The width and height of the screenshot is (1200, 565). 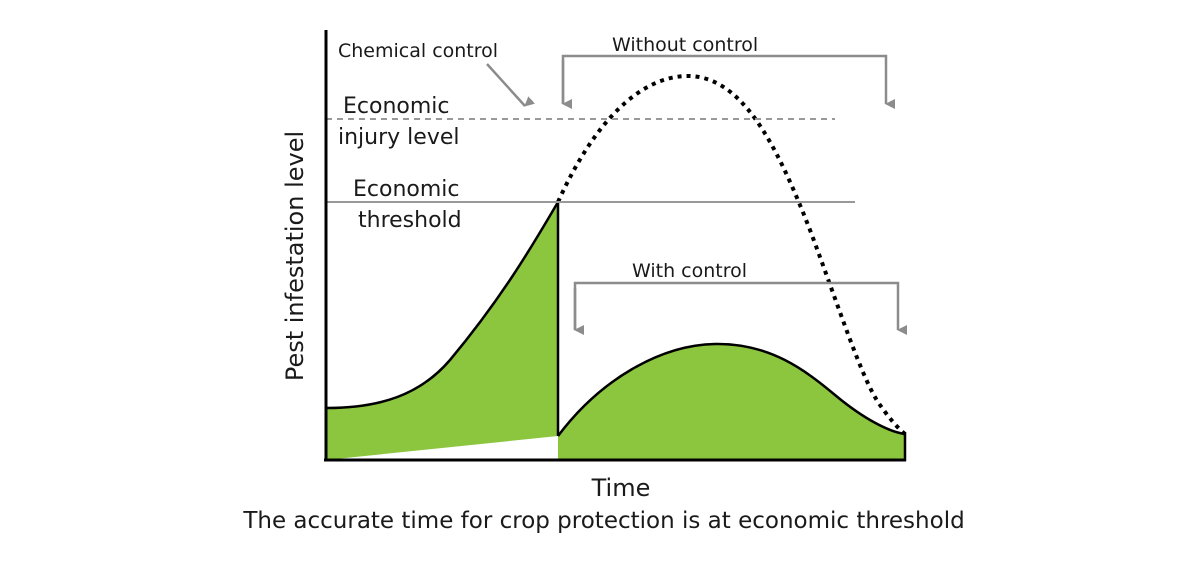 I want to click on without-control-label: Without control, so click(x=685, y=45).